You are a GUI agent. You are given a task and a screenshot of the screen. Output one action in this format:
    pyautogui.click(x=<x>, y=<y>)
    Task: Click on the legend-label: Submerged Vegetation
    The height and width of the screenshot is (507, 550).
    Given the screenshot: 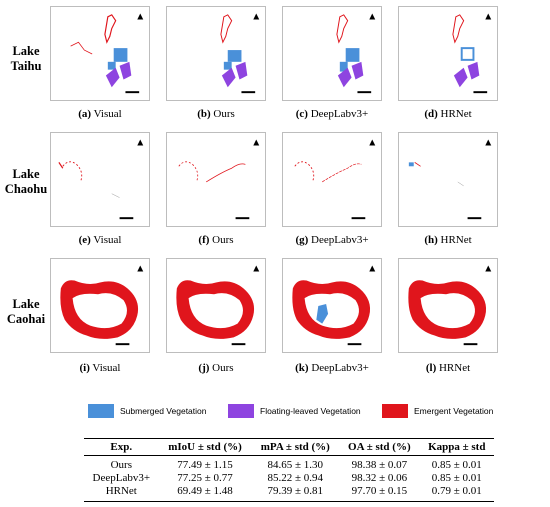 What is the action you would take?
    pyautogui.click(x=163, y=411)
    